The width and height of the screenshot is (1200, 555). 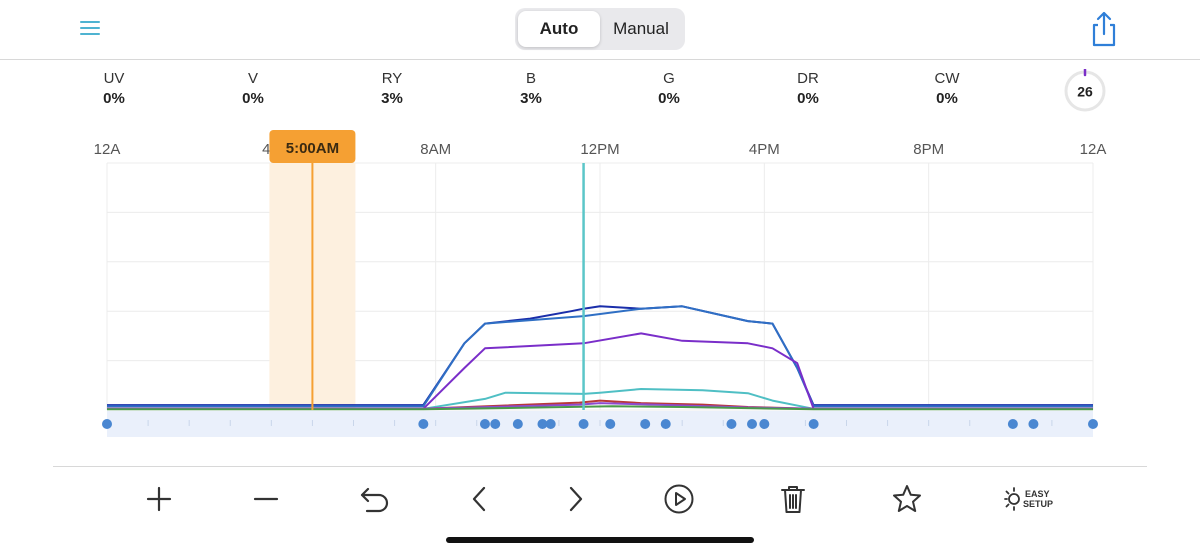 What do you see at coordinates (392, 78) in the screenshot?
I see `channel-name: RY` at bounding box center [392, 78].